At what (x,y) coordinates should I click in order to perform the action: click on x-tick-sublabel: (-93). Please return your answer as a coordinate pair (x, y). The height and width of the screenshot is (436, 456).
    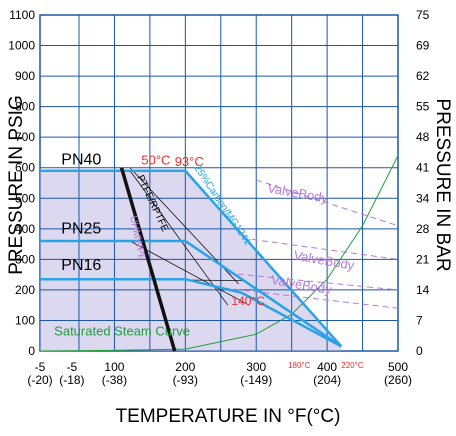
    Looking at the image, I should click on (185, 380).